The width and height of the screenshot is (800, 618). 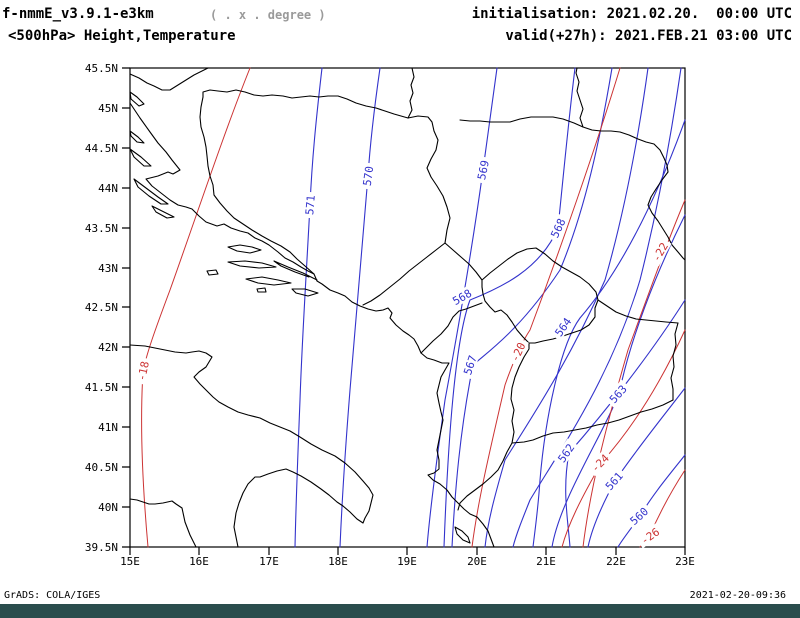 I want to click on temp-contour--24, so click(x=623, y=438).